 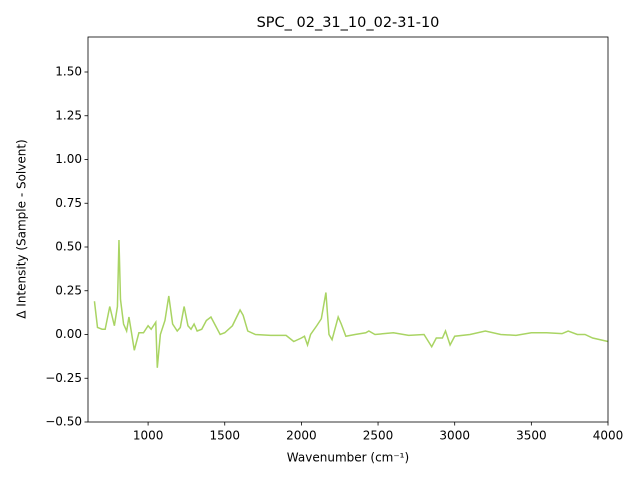 I want to click on y-tick-label: 0.50, so click(x=68, y=247).